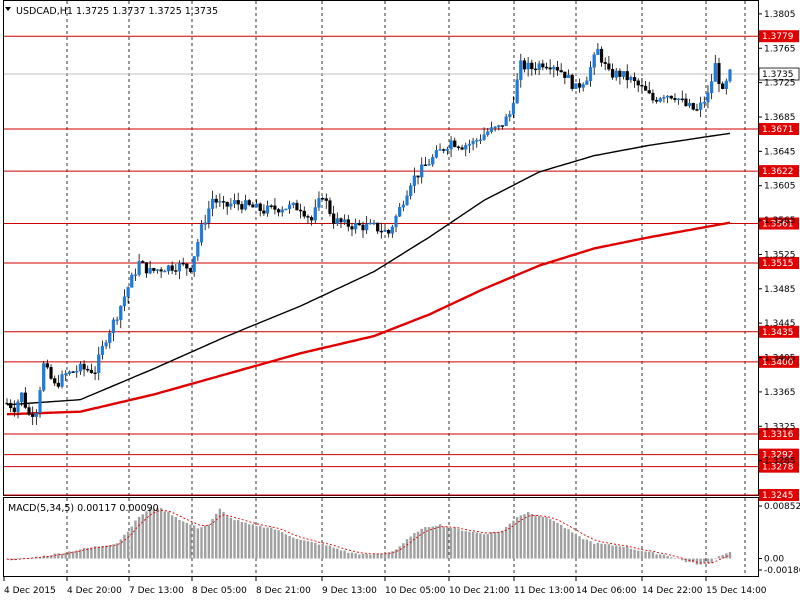  I want to click on y-tick-label: 1.3645, so click(780, 152).